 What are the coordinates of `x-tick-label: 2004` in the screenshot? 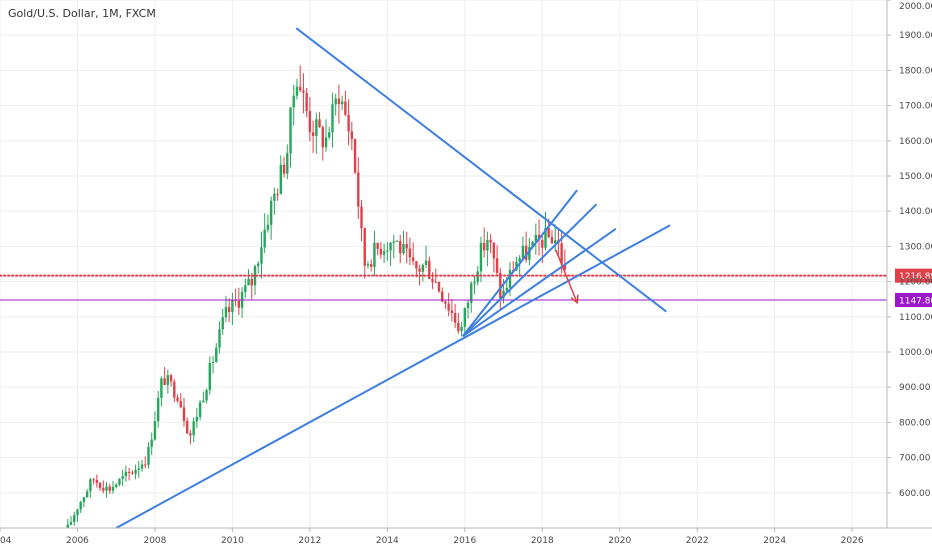 It's located at (6, 541).